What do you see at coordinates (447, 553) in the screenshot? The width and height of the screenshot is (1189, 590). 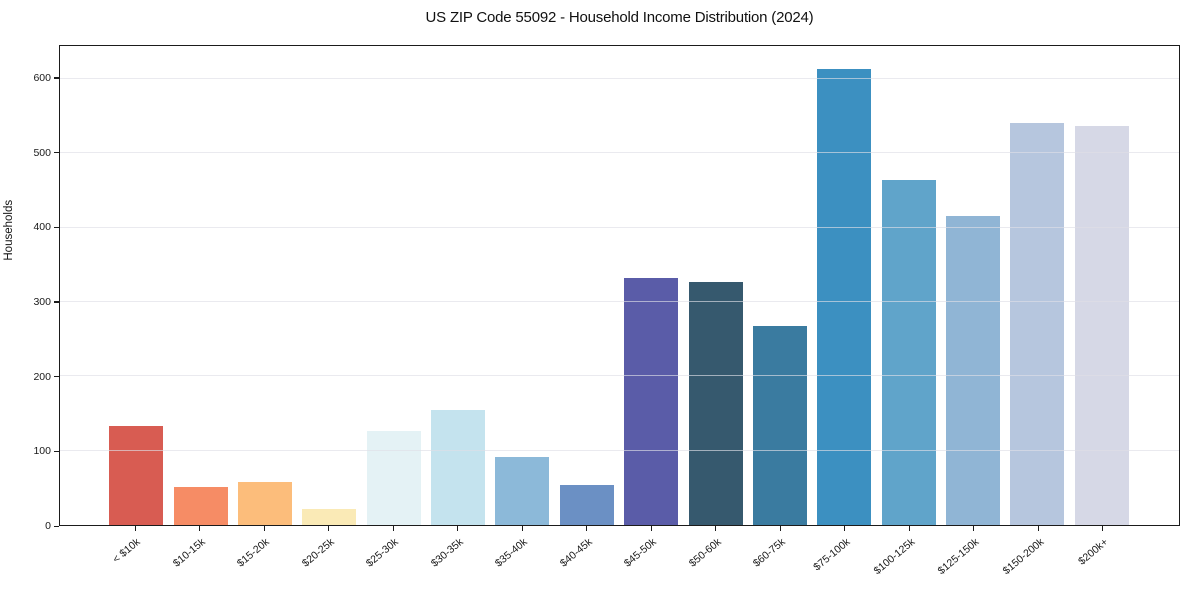 I see `x-tick-label-$30-35k: $30-35k` at bounding box center [447, 553].